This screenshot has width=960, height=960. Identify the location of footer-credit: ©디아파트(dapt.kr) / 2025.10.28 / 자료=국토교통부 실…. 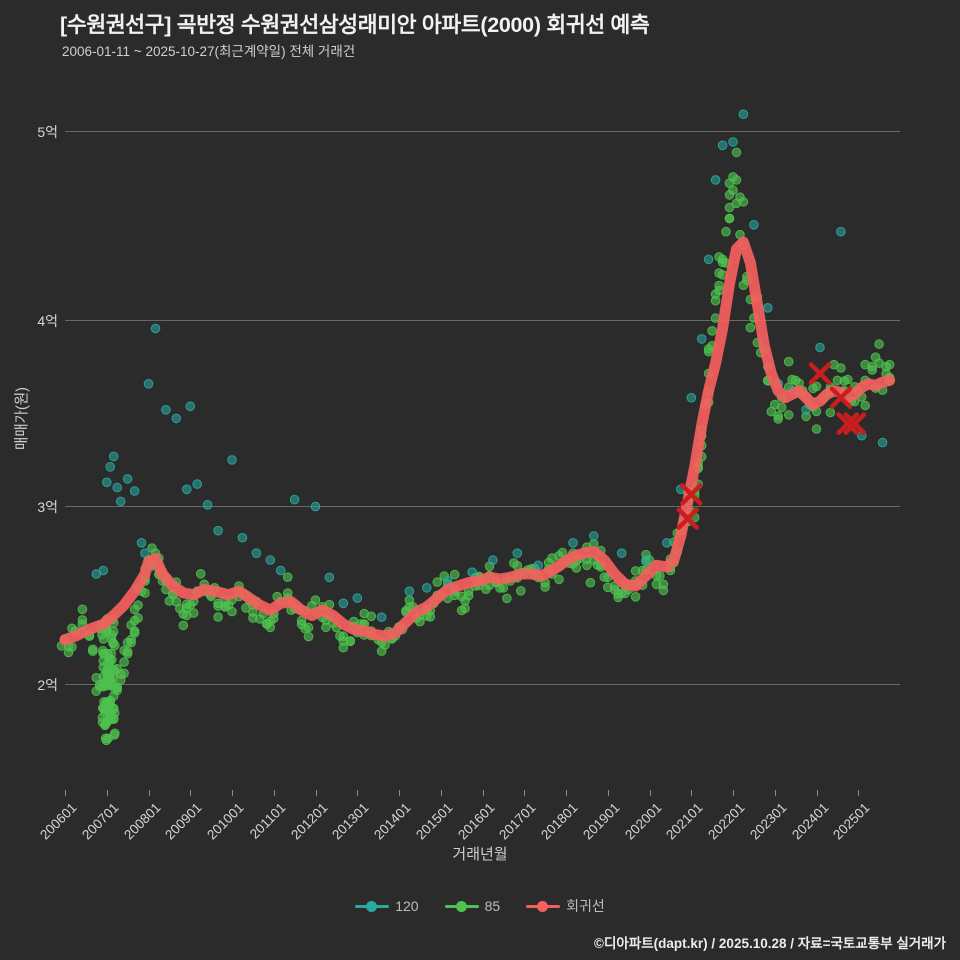
(770, 943).